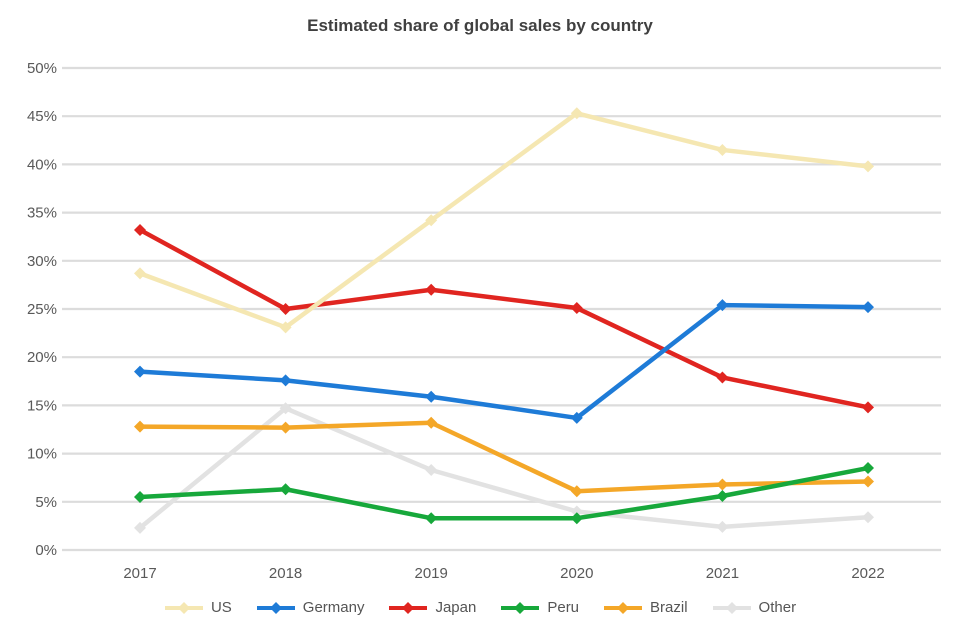 The image size is (960, 640). Describe the element at coordinates (285, 489) in the screenshot. I see `series-marker-Peru-2018` at that location.